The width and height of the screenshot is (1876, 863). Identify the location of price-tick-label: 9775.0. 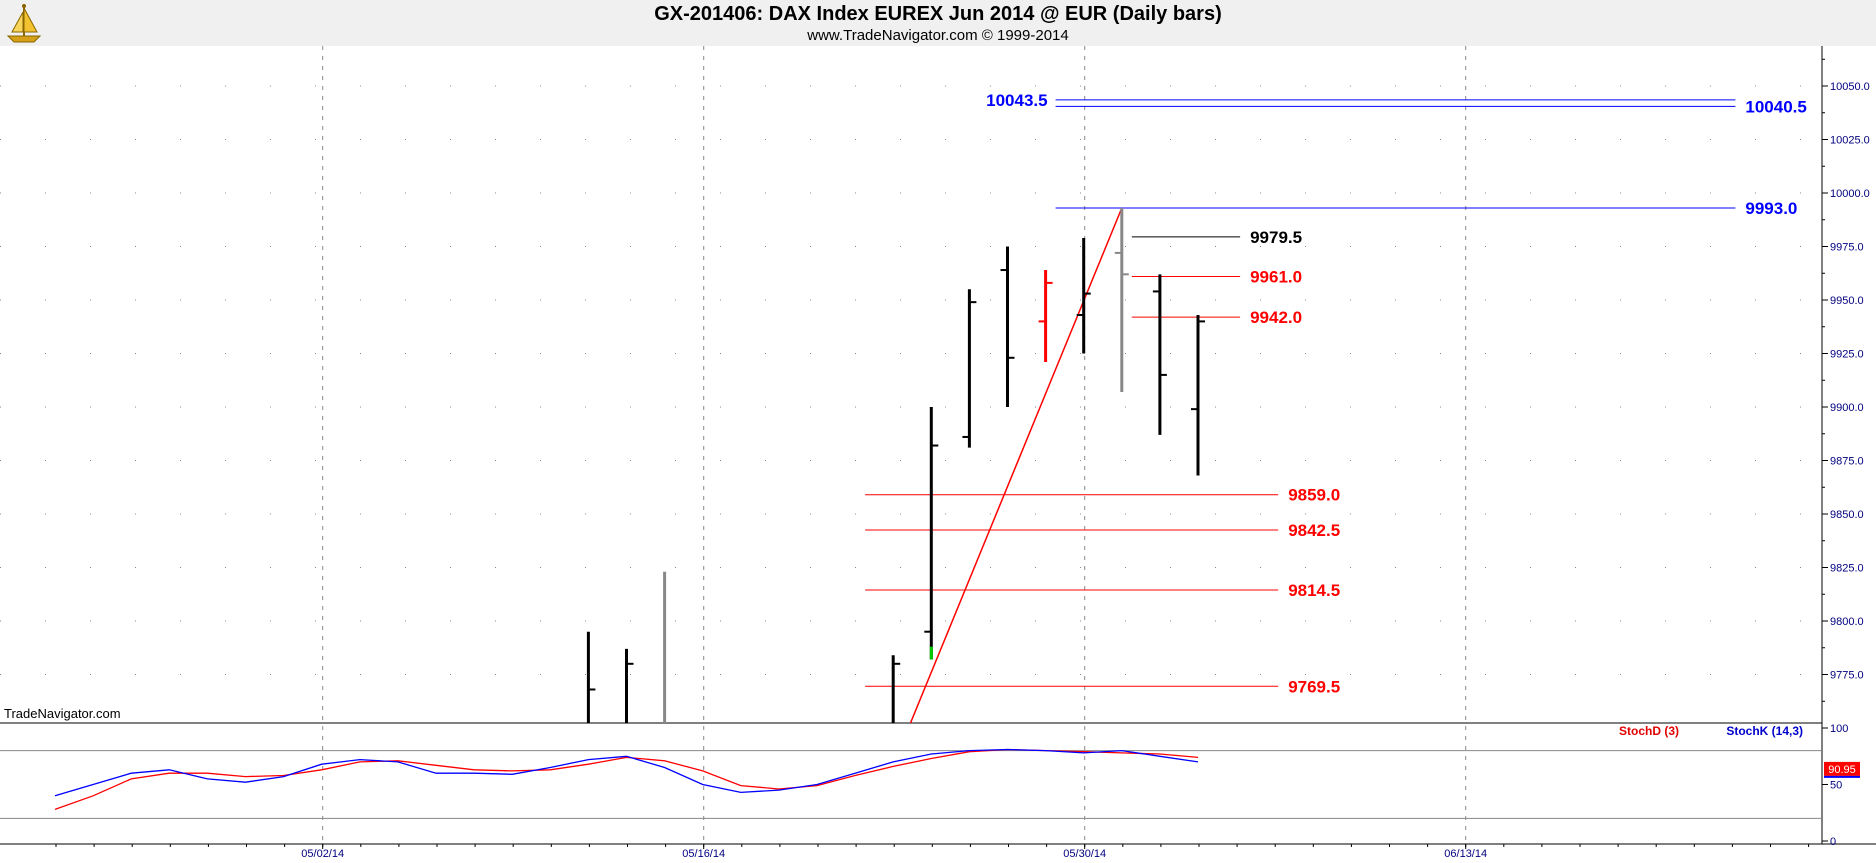
(1847, 676).